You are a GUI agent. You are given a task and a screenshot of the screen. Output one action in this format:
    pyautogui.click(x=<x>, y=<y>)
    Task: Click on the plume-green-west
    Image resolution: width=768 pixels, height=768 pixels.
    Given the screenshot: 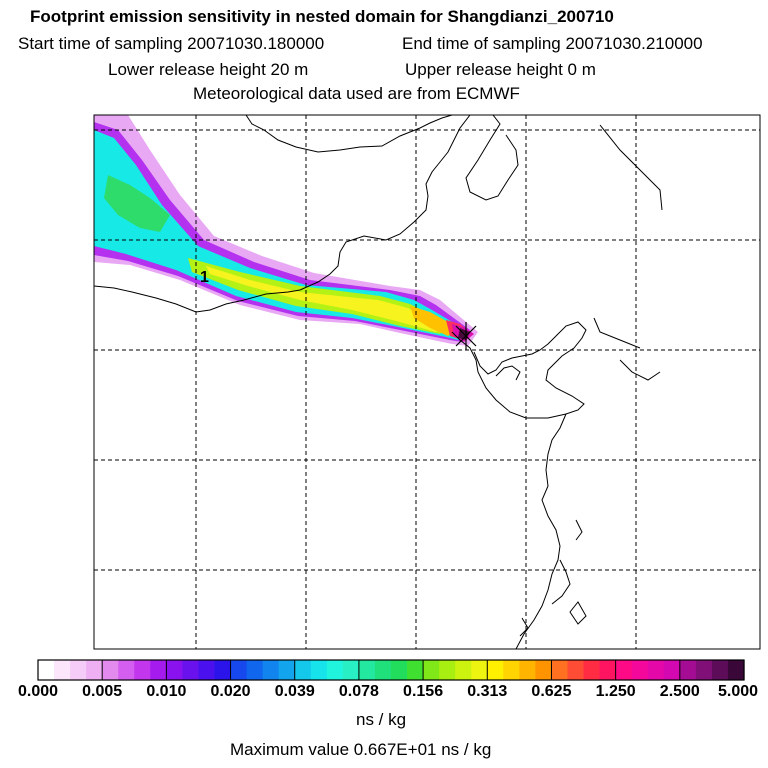 What is the action you would take?
    pyautogui.click(x=137, y=203)
    